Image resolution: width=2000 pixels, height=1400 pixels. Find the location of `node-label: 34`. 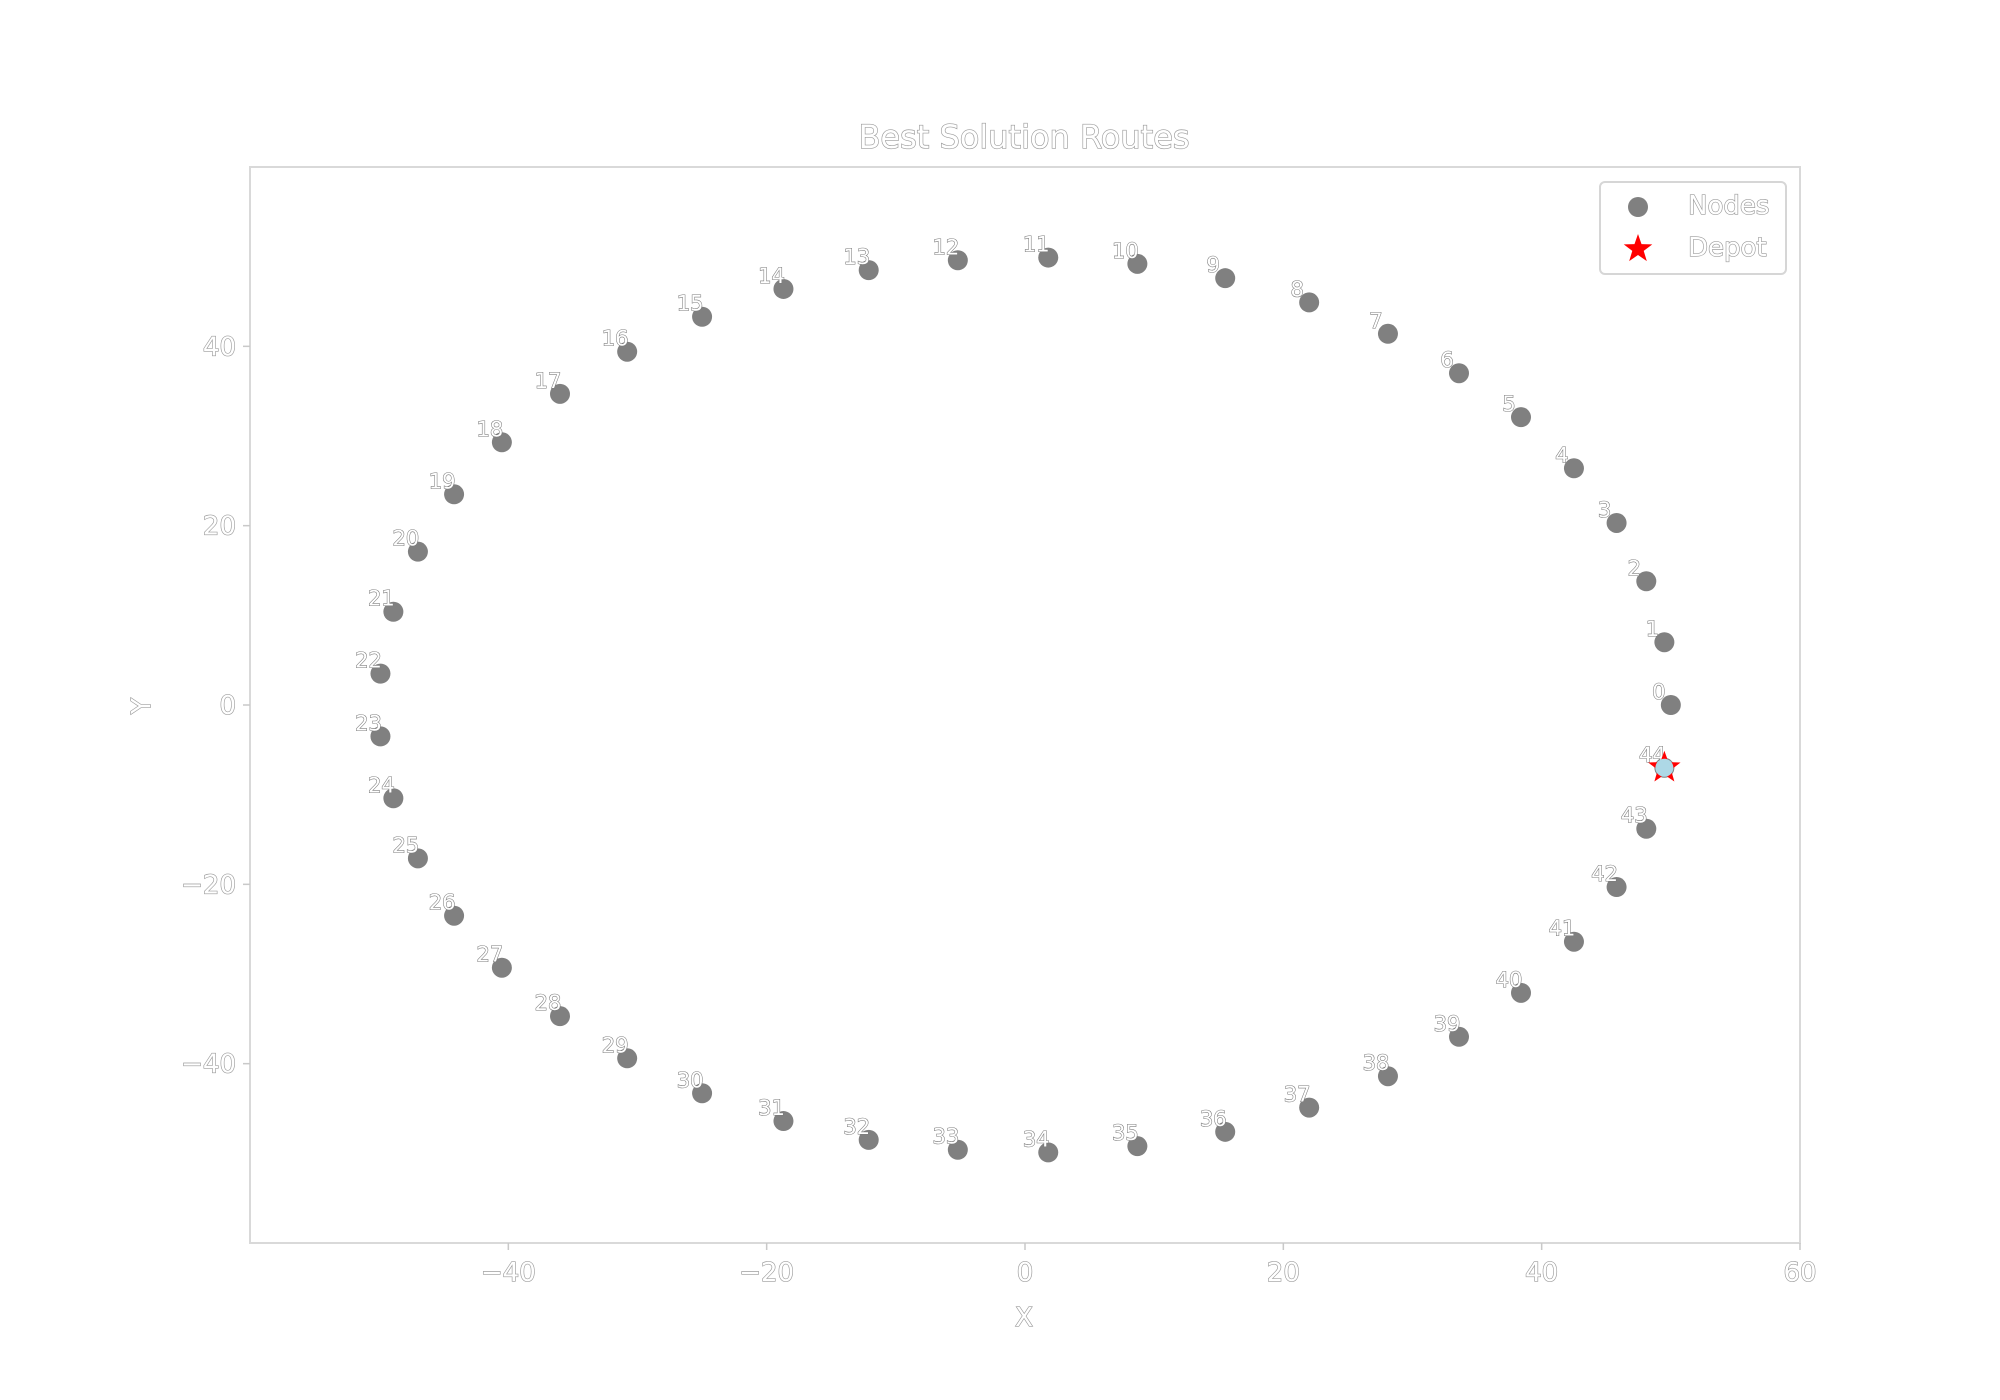

node-label: 34 is located at coordinates (1036, 1139).